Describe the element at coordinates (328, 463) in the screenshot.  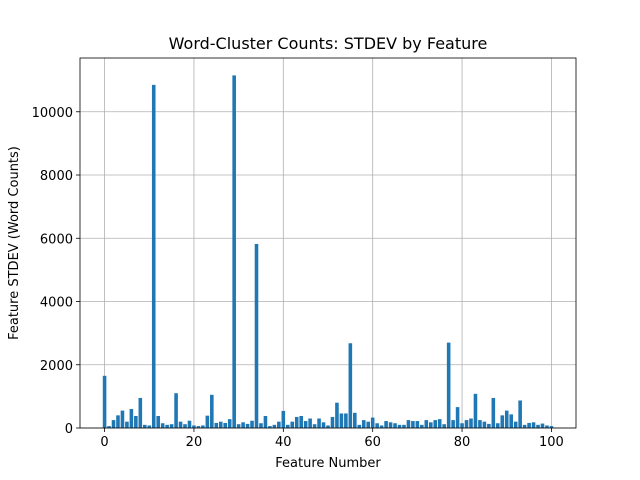
I see `x-axis-label: Feature Number` at that location.